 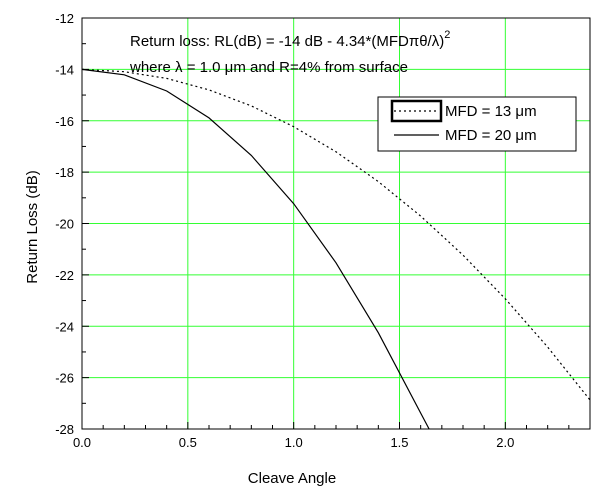 I want to click on formula-annotation-prefix: Return loss: RL(dB) = -14 dB - 4.34*(MFD, so click(x=269, y=41).